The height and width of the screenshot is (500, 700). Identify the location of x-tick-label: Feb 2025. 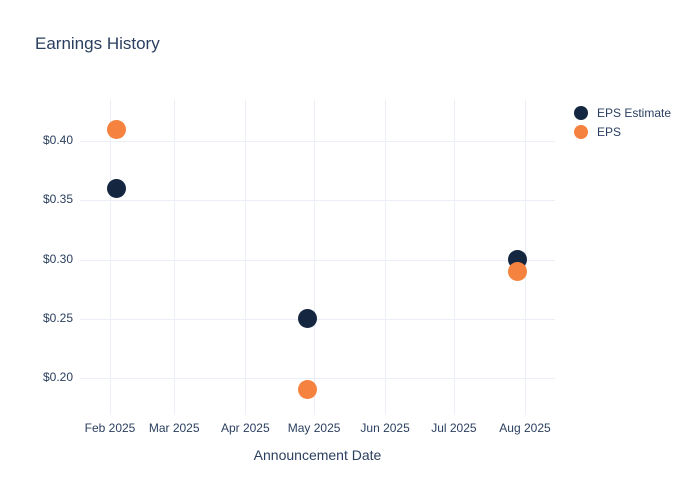
(110, 428).